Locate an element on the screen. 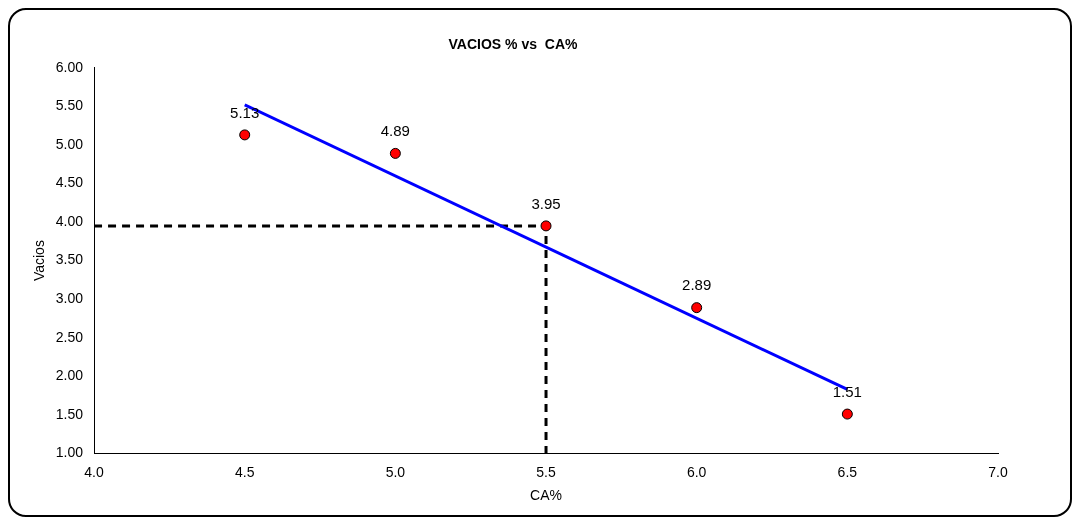 This screenshot has height=525, width=1080. y-tick-label: 6.00 is located at coordinates (69, 66).